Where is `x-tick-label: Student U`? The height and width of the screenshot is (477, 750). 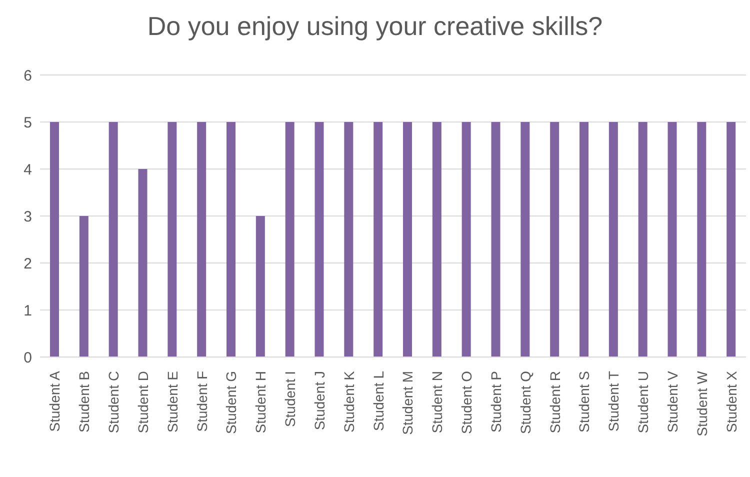 x-tick-label: Student U is located at coordinates (643, 402).